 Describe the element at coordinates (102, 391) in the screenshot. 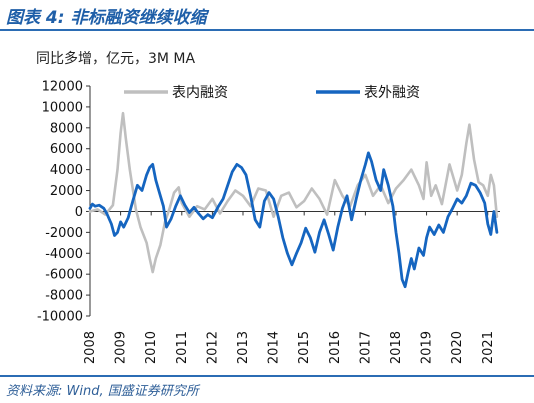

I see `source-note: 资料来源: Wind, 国盛证券研究所` at that location.